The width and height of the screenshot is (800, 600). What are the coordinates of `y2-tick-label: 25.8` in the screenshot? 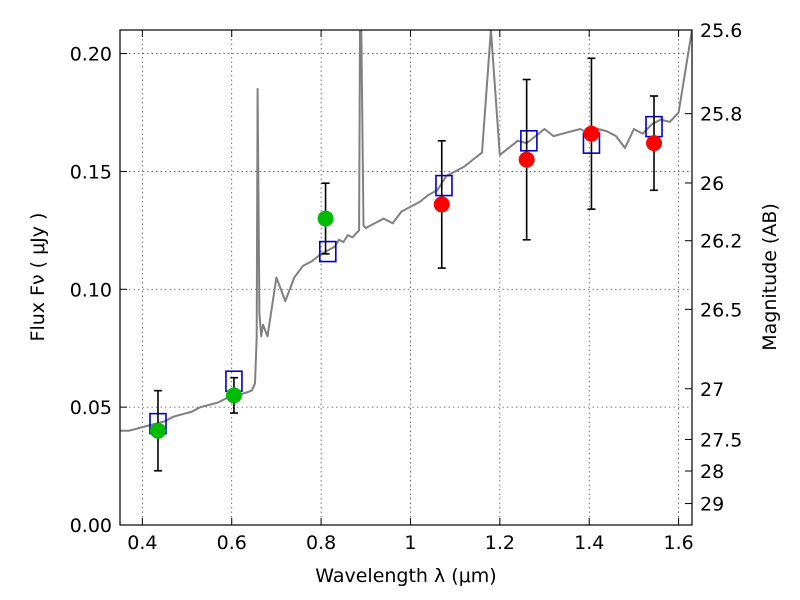 It's located at (721, 115).